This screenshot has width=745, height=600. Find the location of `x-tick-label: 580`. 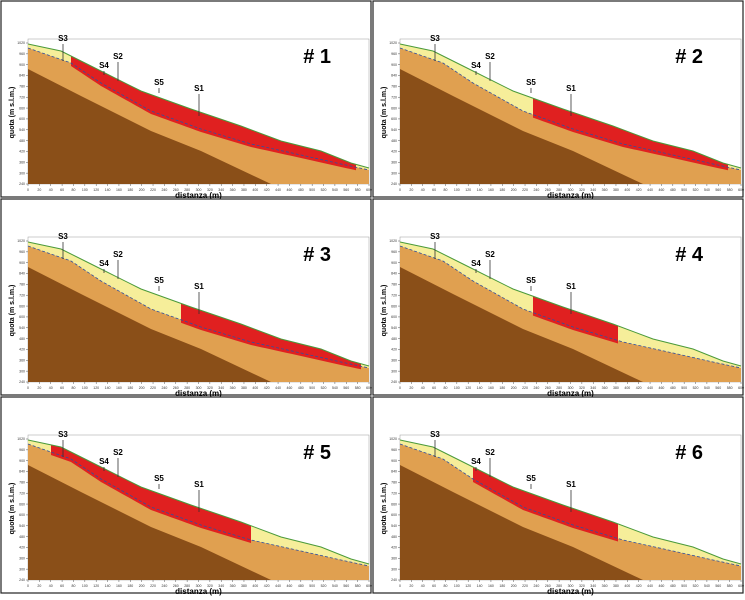

x-tick-label: 580 is located at coordinates (358, 586).